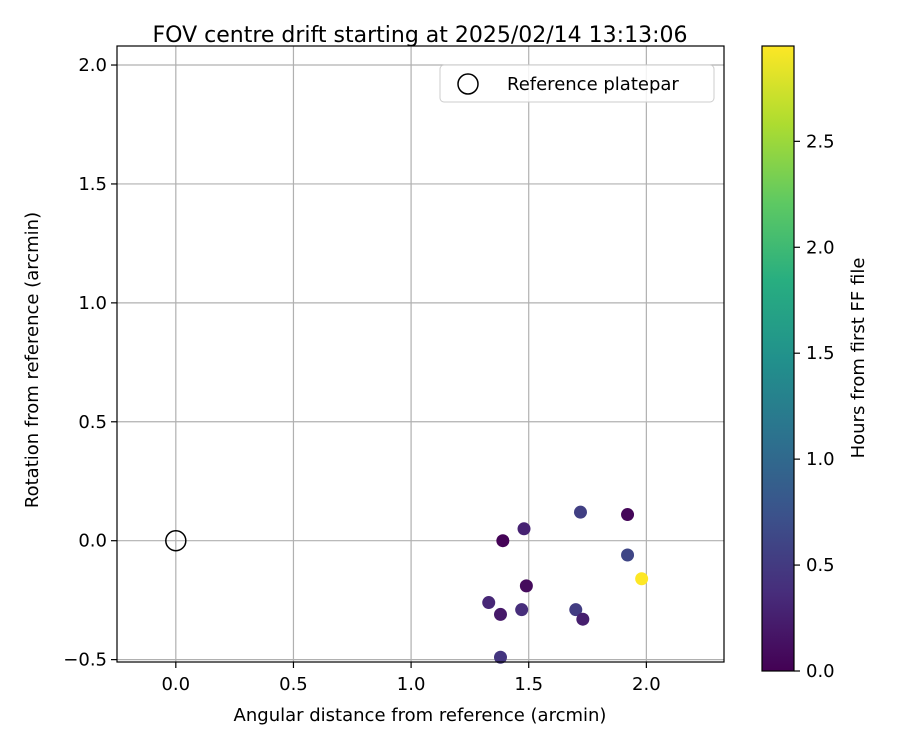 This screenshot has width=900, height=750. What do you see at coordinates (85, 660) in the screenshot?
I see `y-tick-label: −0.5` at bounding box center [85, 660].